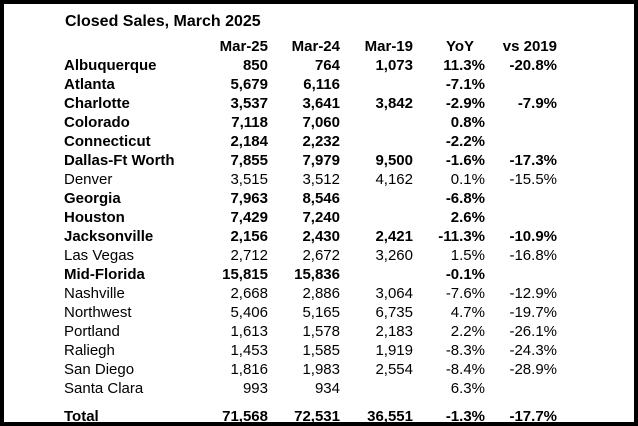 This screenshot has height=426, width=638. Describe the element at coordinates (99, 255) in the screenshot. I see `city-cell: Las Vegas` at that location.